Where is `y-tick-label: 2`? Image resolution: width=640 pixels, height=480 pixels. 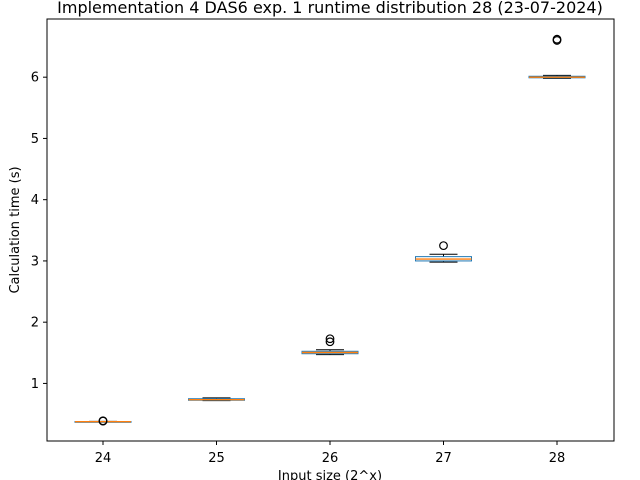 y-tick-label: 2 is located at coordinates (35, 323).